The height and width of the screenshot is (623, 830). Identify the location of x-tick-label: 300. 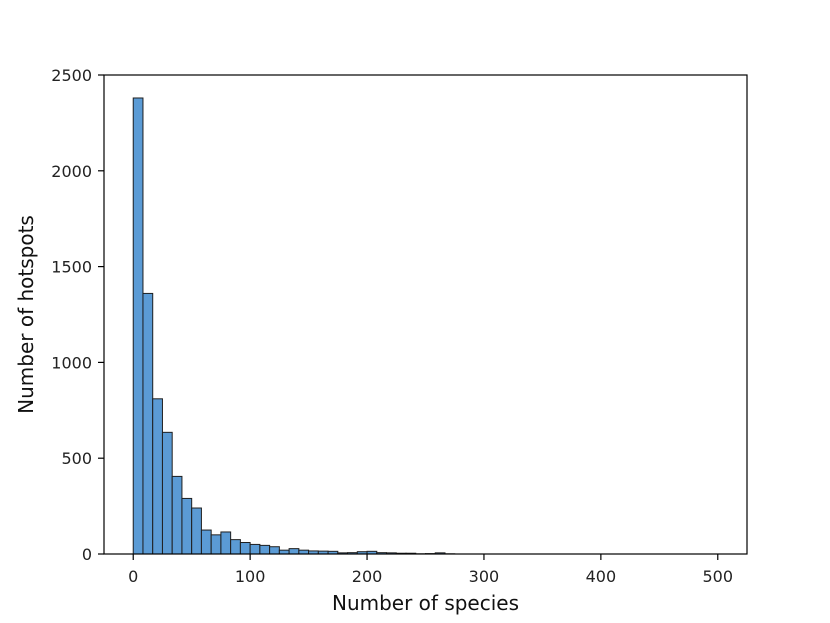
(484, 576).